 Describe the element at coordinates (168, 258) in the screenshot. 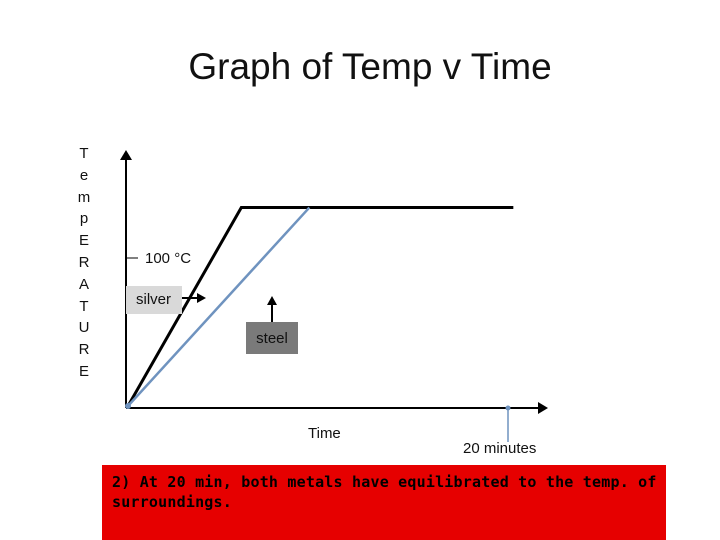

I see `temp-level-label: 100 °C` at that location.